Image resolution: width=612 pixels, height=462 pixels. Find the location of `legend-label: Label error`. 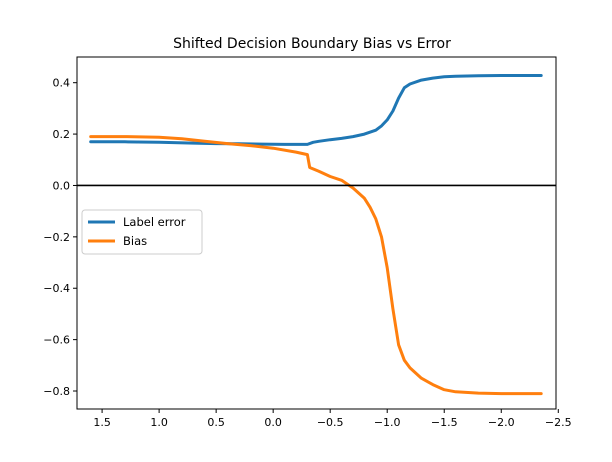

legend-label: Label error is located at coordinates (154, 222).